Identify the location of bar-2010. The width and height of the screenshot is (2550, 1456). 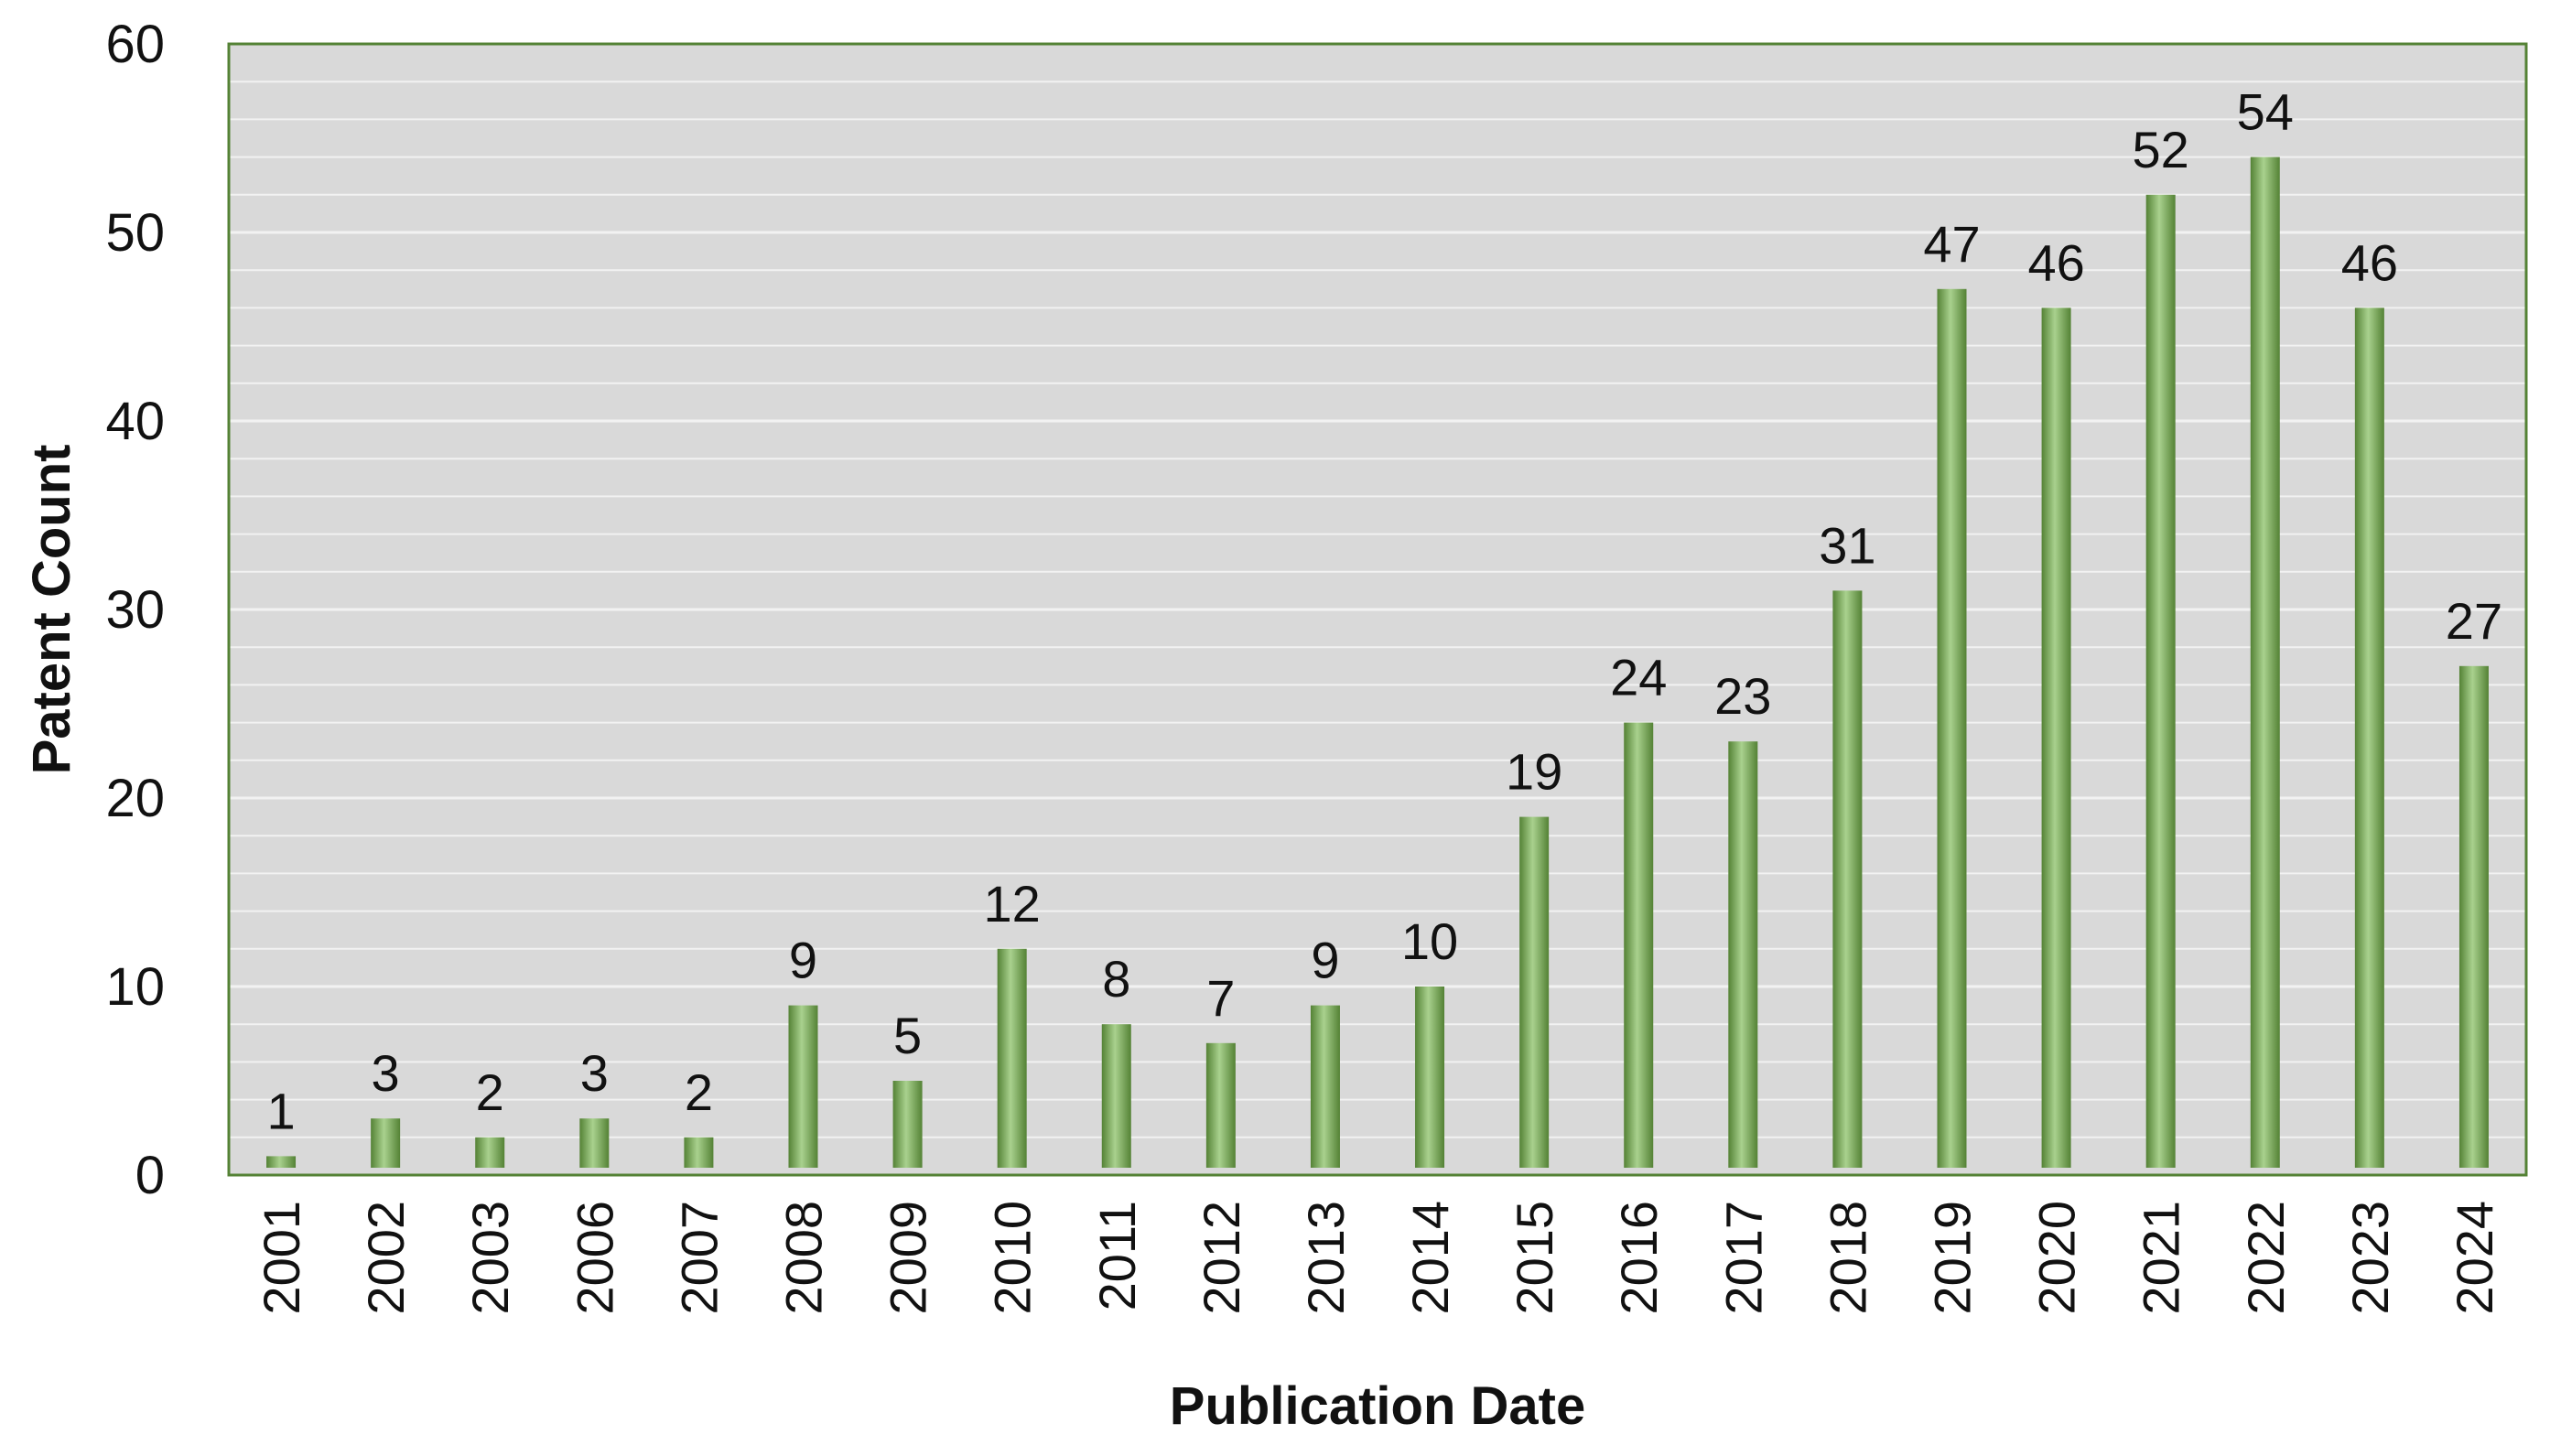
(1012, 1058).